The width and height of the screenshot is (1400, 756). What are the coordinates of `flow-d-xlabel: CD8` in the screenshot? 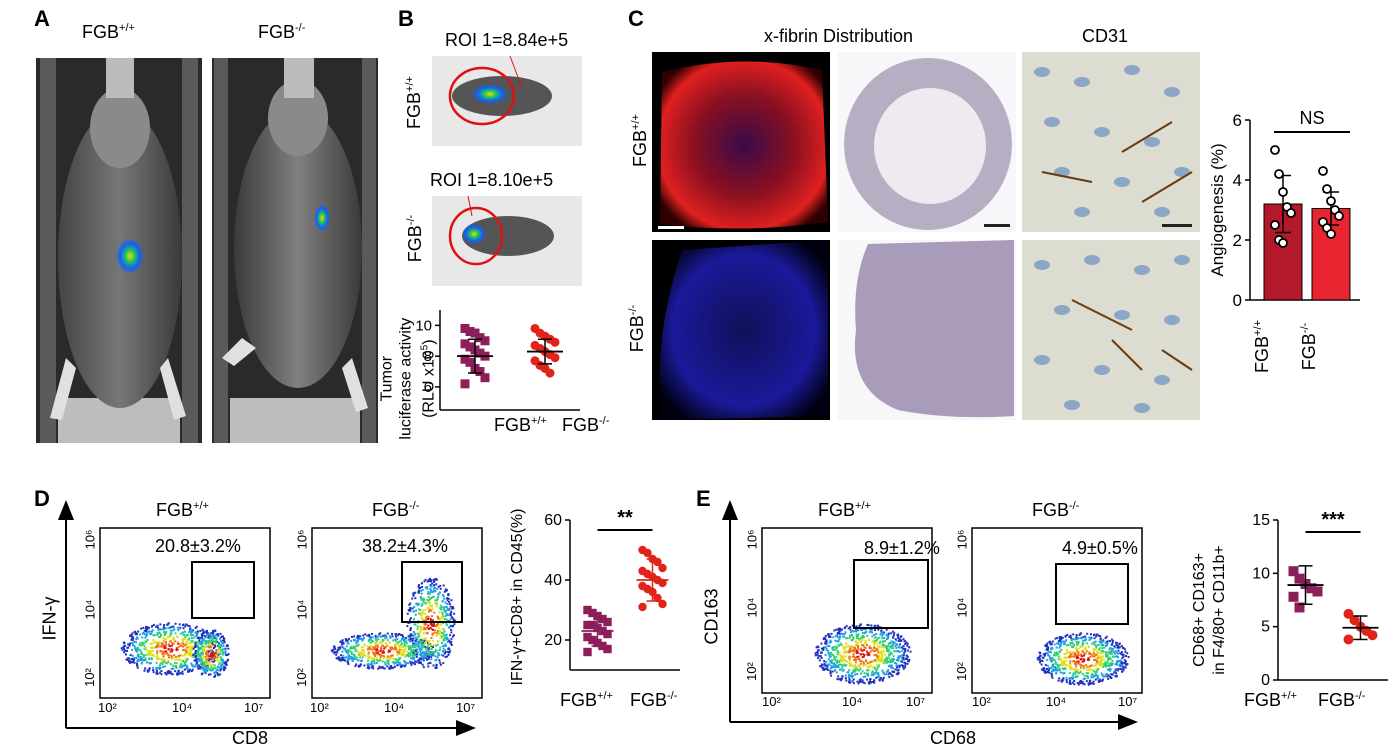 It's located at (250, 738).